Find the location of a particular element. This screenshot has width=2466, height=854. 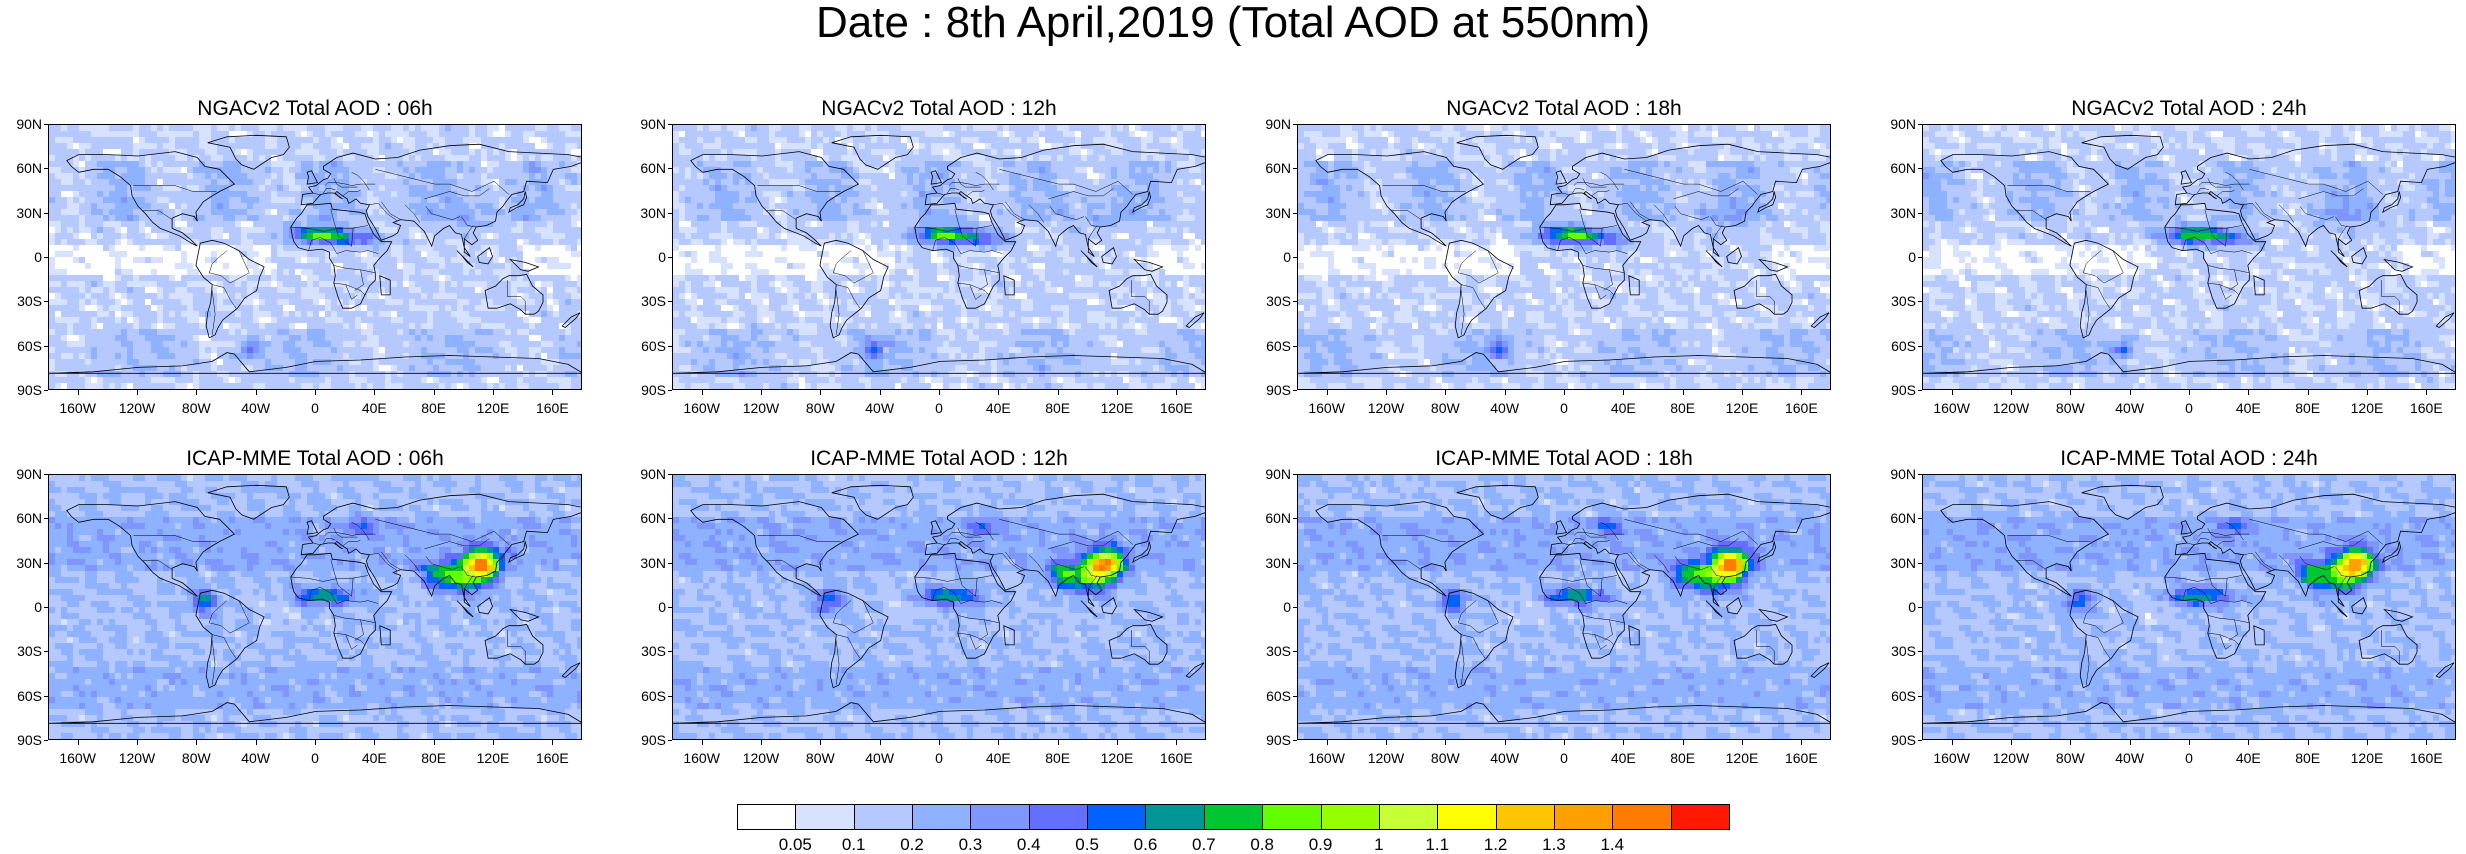

lat-tick is located at coordinates (46, 213).